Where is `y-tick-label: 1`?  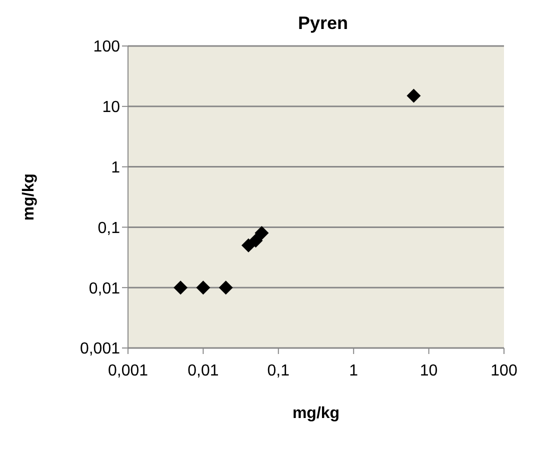
y-tick-label: 1 is located at coordinates (115, 167).